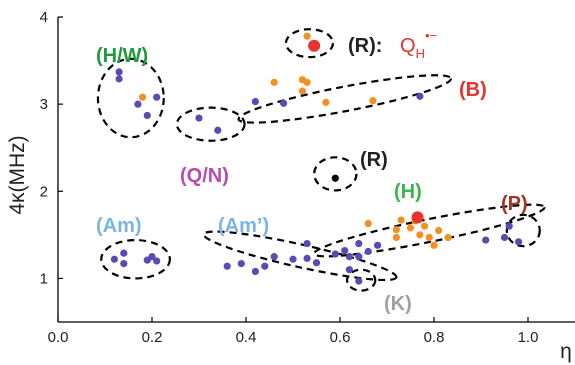  Describe the element at coordinates (44, 104) in the screenshot. I see `y-tick-label: 3` at that location.